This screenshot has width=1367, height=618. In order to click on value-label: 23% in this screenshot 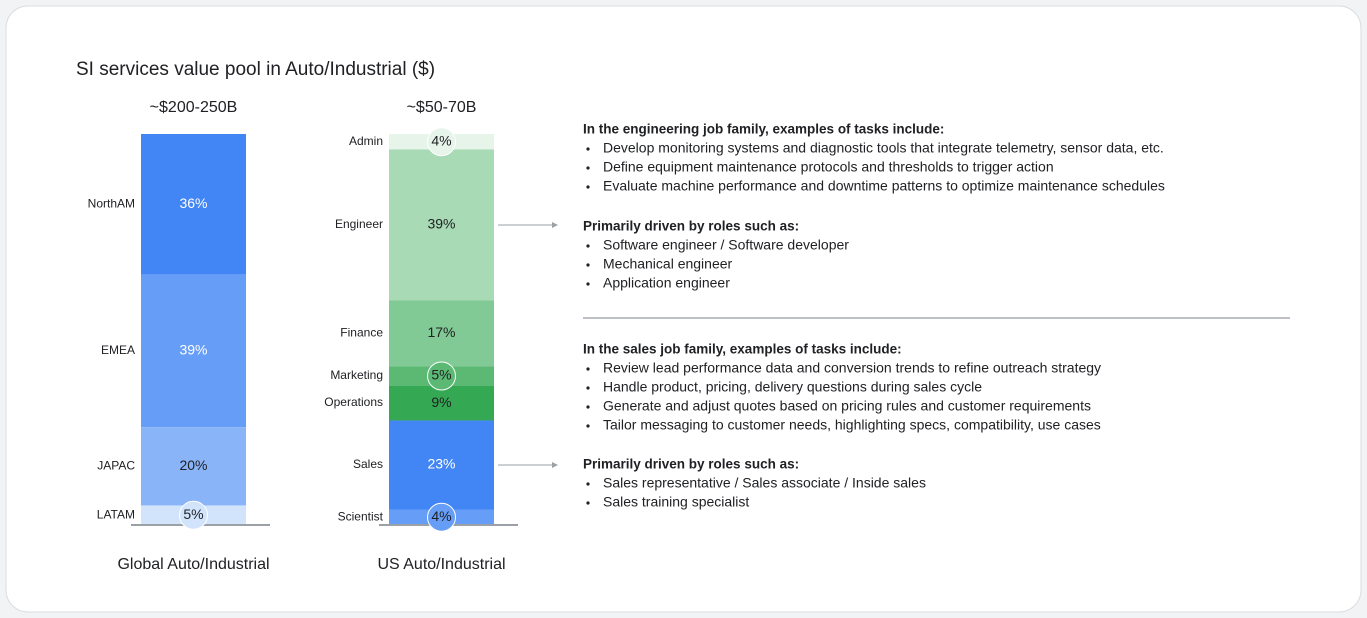, I will do `click(441, 464)`.